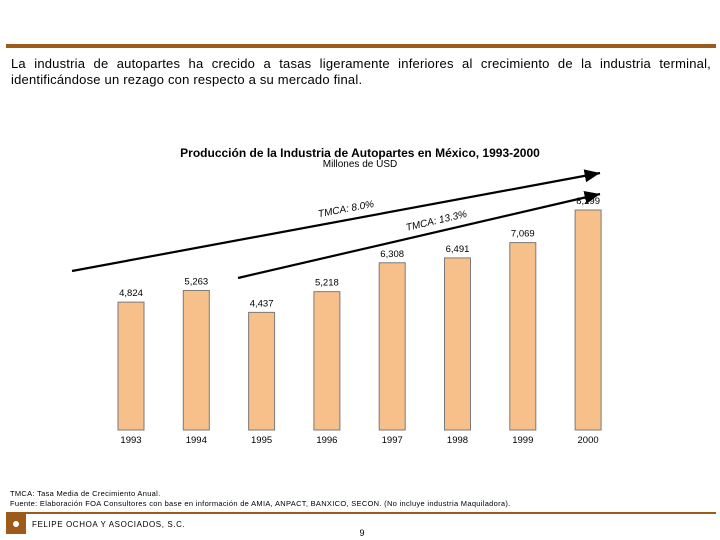  I want to click on x-tick-label-2000: 2000, so click(588, 440).